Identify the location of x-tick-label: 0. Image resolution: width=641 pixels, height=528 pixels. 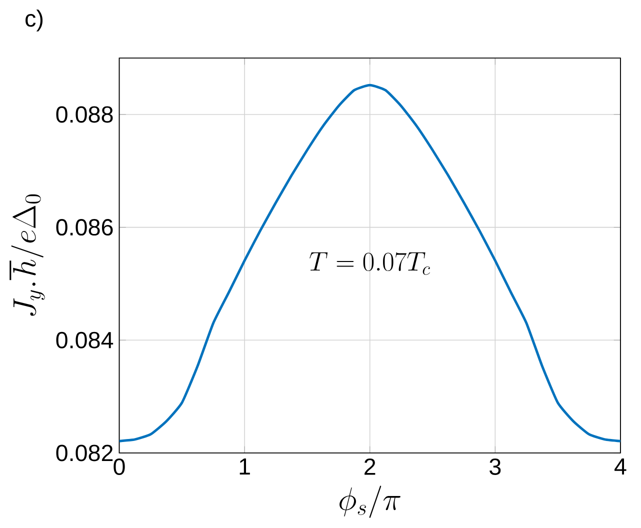
(119, 467).